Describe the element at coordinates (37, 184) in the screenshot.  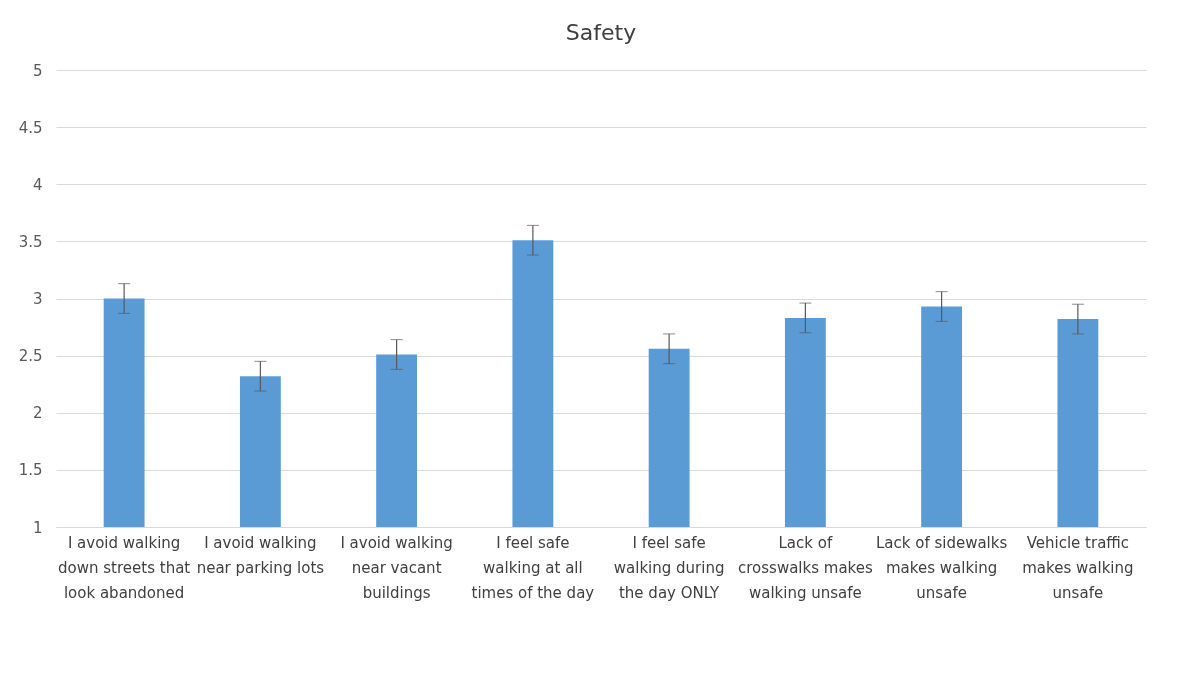
I see `y-tick-label: 4` at that location.